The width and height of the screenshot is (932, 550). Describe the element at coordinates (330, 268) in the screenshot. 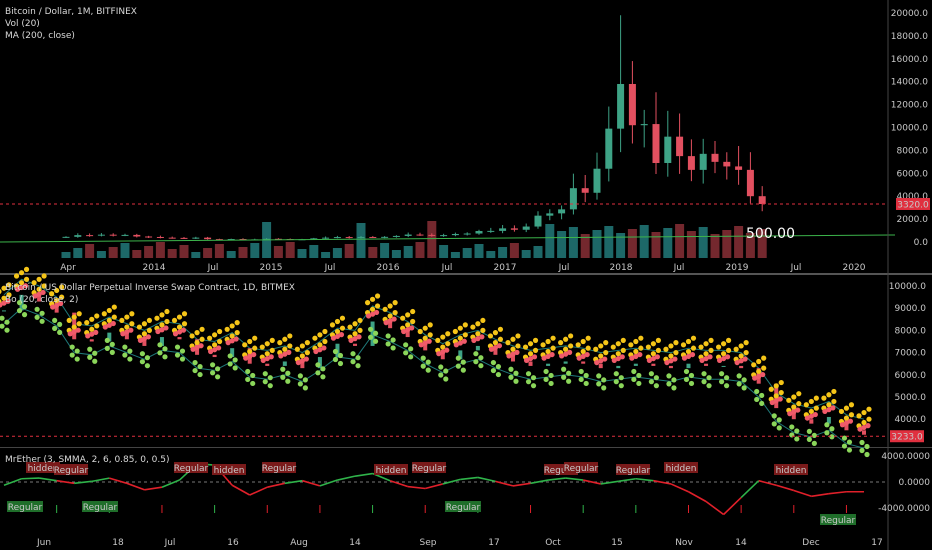

I see `time-axis-label: Jul` at that location.